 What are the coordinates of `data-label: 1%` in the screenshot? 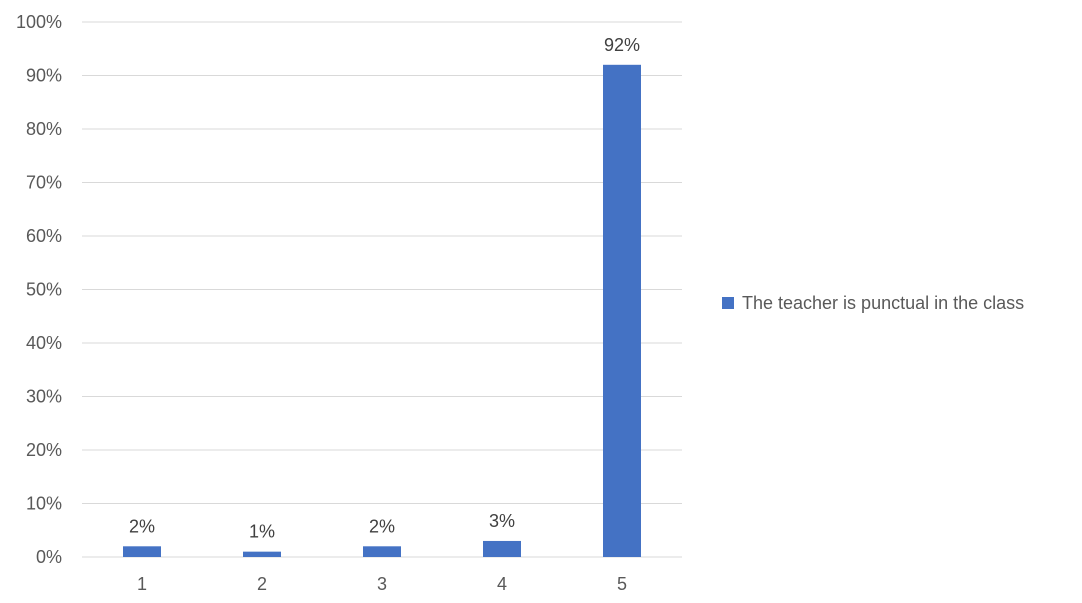 It's located at (262, 532).